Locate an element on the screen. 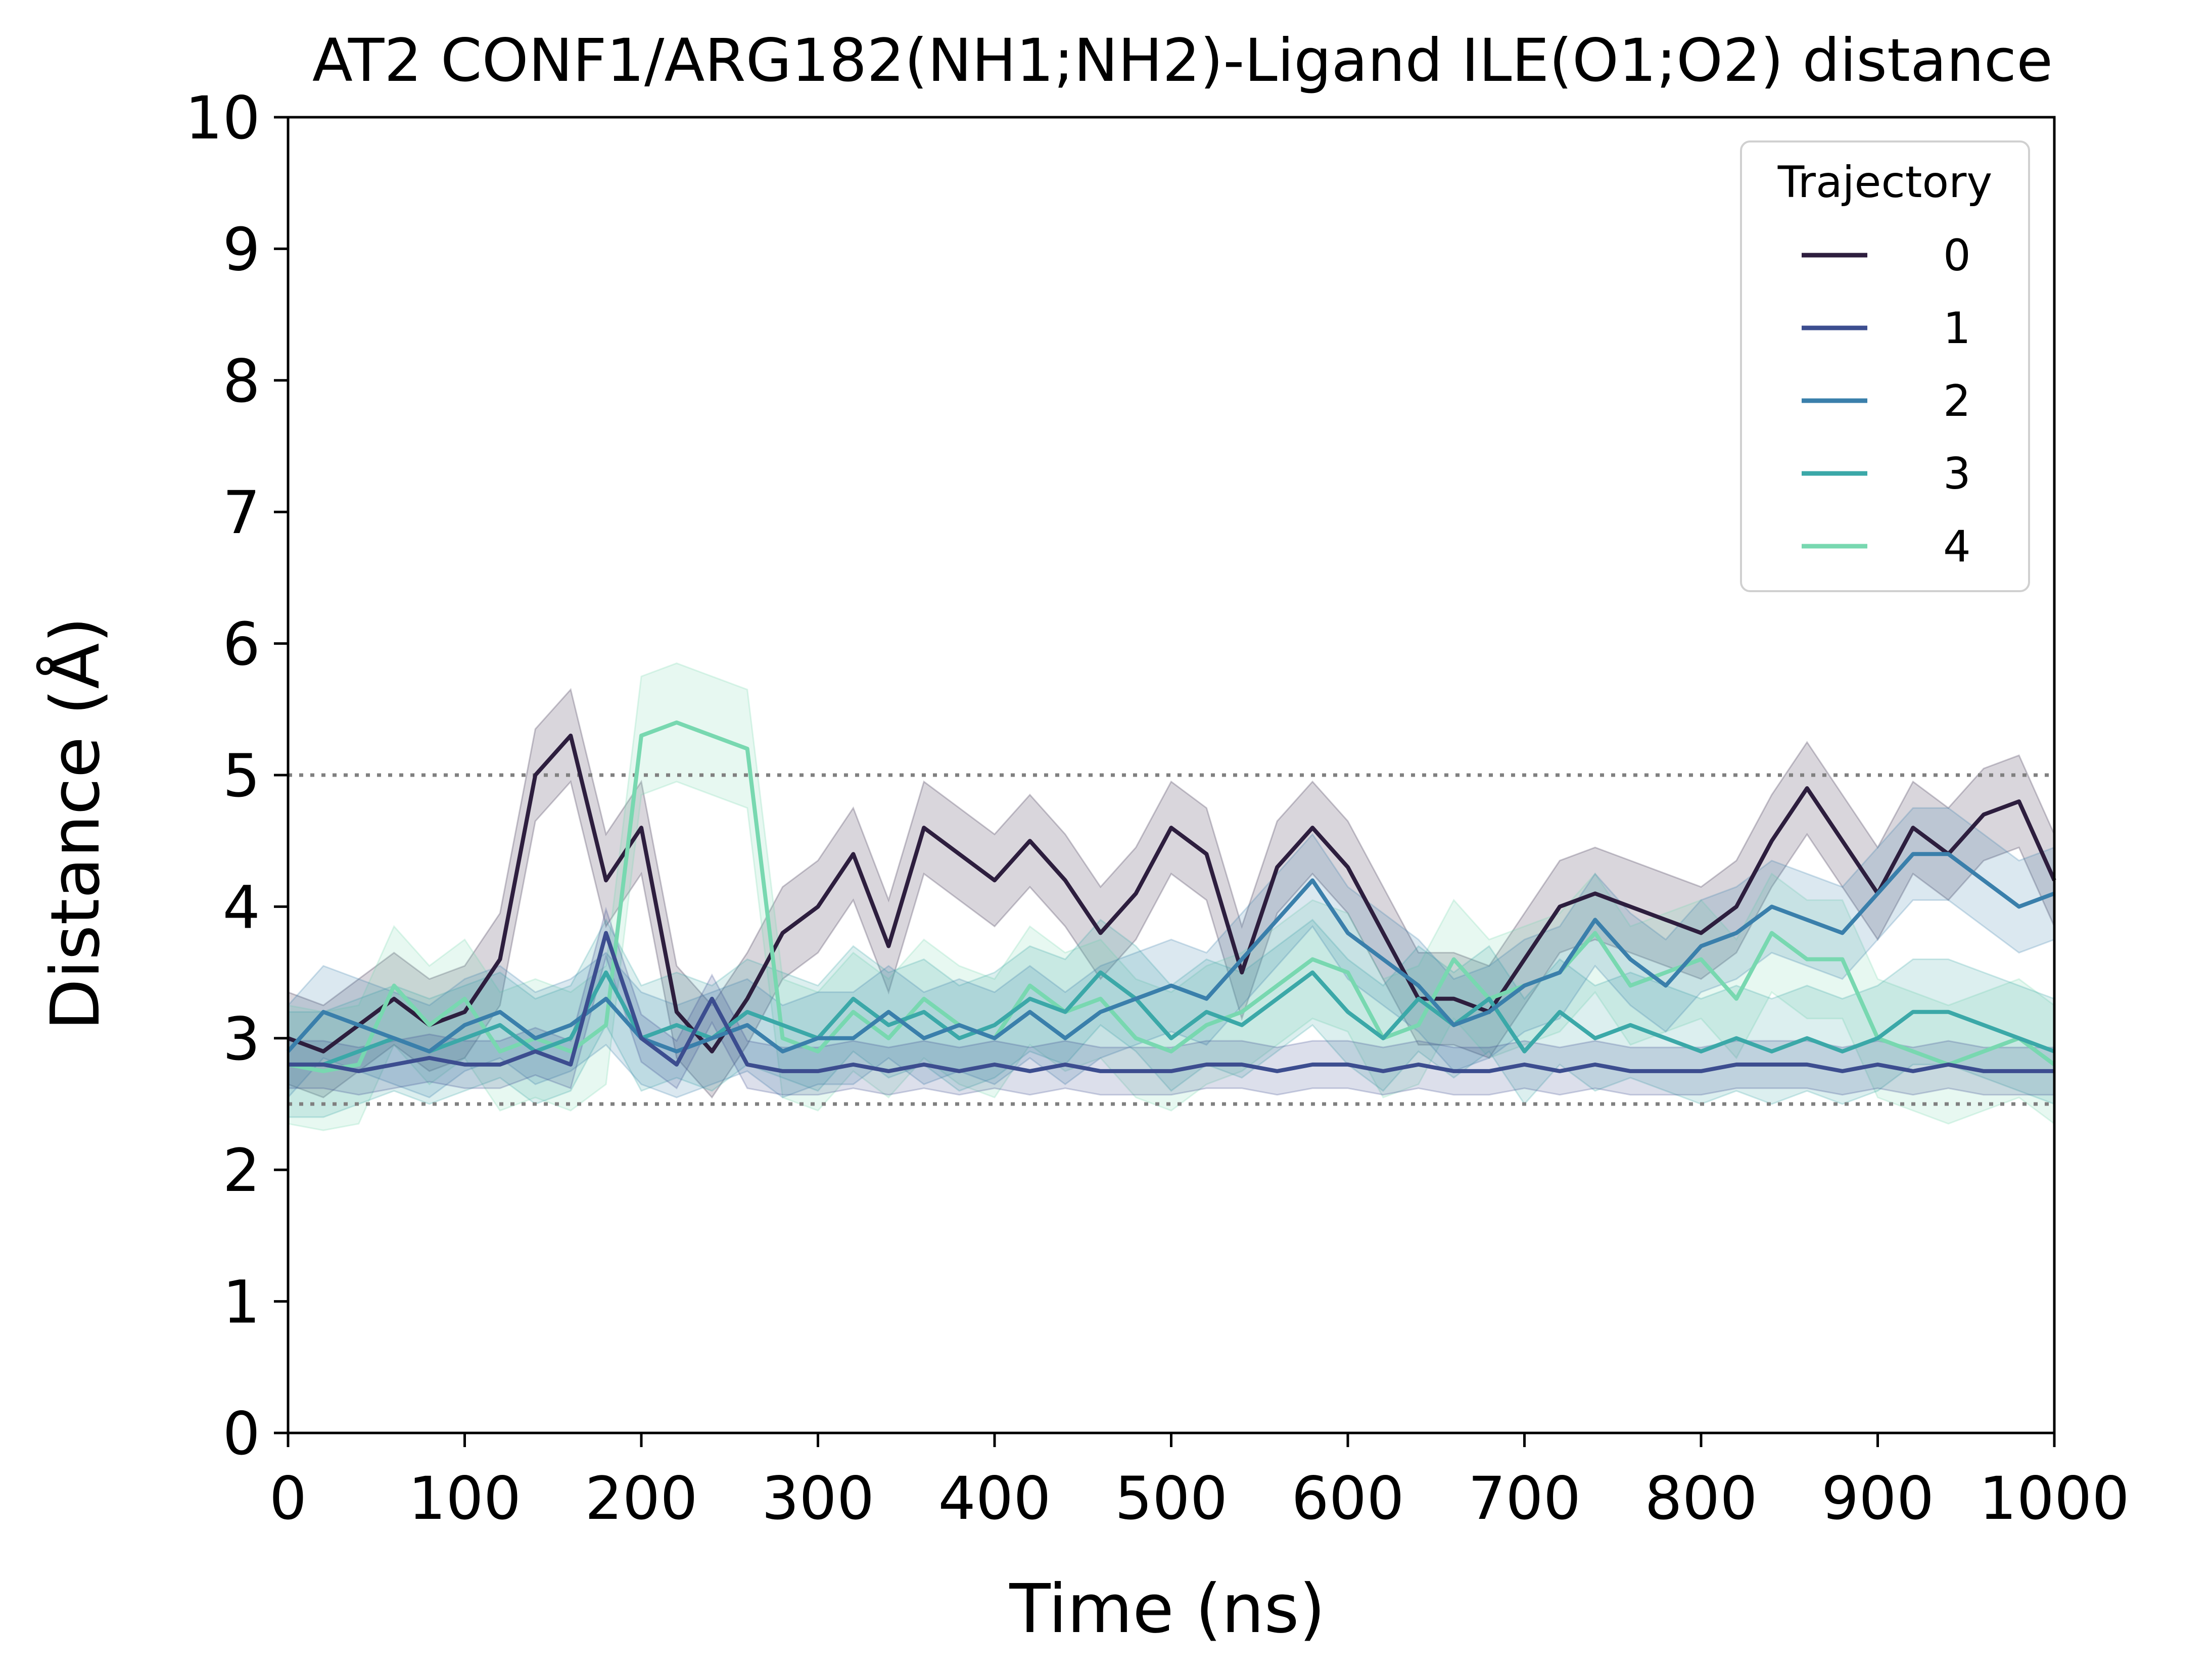 The width and height of the screenshot is (2212, 1677). legend: Trajectory 0 1 2 3 4 is located at coordinates (1885, 366).